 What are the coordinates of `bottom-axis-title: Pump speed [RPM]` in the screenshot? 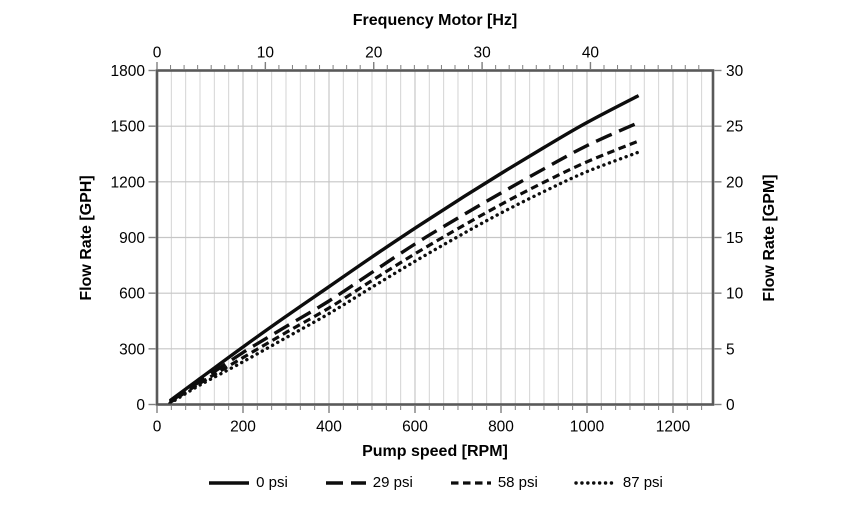 It's located at (435, 451).